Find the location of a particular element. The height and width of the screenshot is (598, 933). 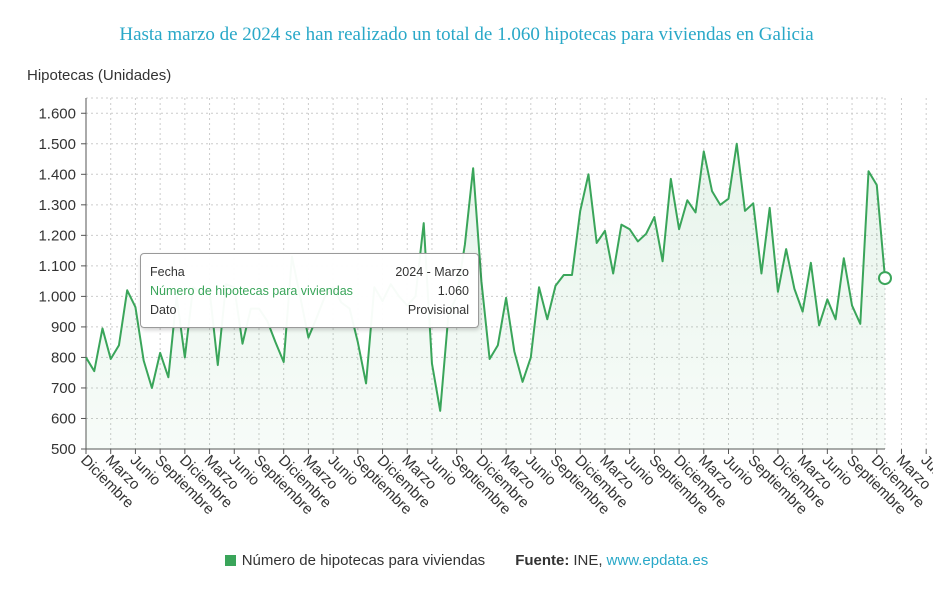

tooltip-series-label: Número de hipotecas para viviendas is located at coordinates (251, 291).